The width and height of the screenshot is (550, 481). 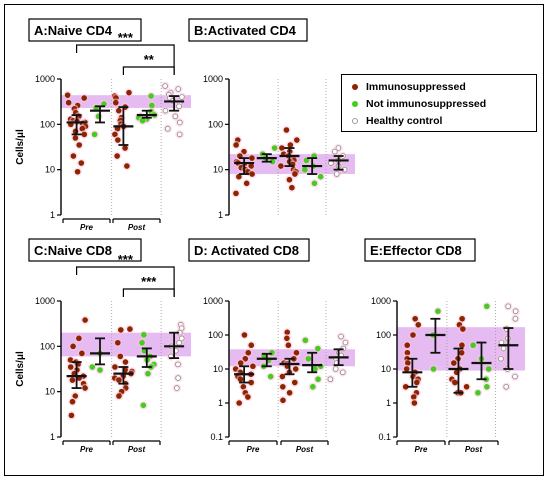 What do you see at coordinates (149, 59) in the screenshot?
I see `significance-label: **` at bounding box center [149, 59].